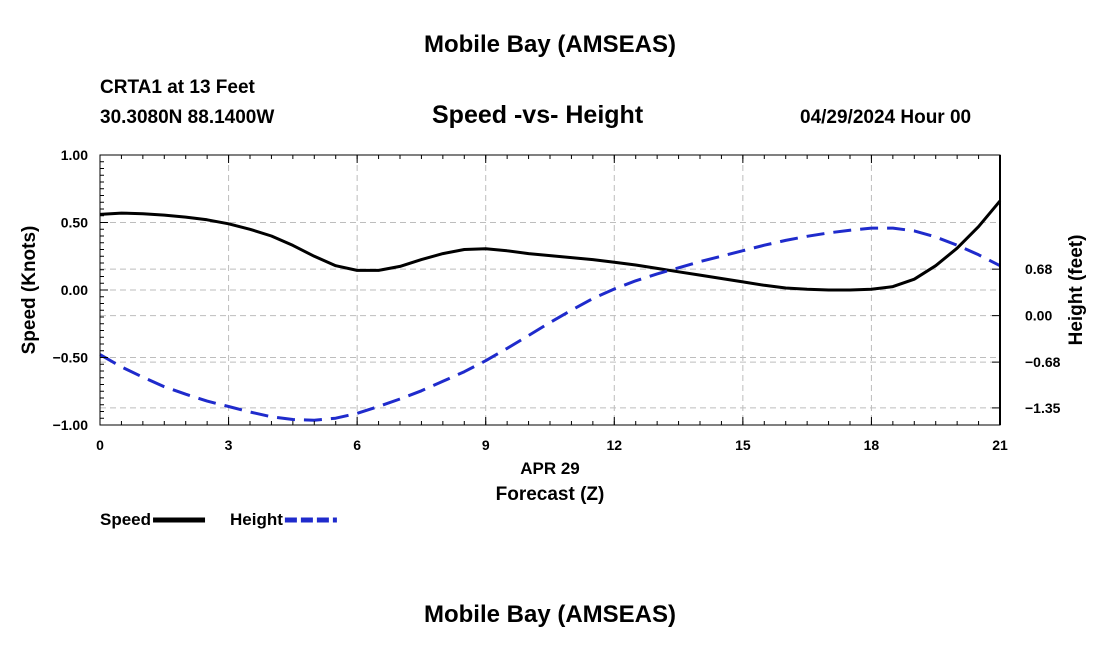 This screenshot has width=1100, height=650. Describe the element at coordinates (872, 445) in the screenshot. I see `x-tick-label: 18` at that location.